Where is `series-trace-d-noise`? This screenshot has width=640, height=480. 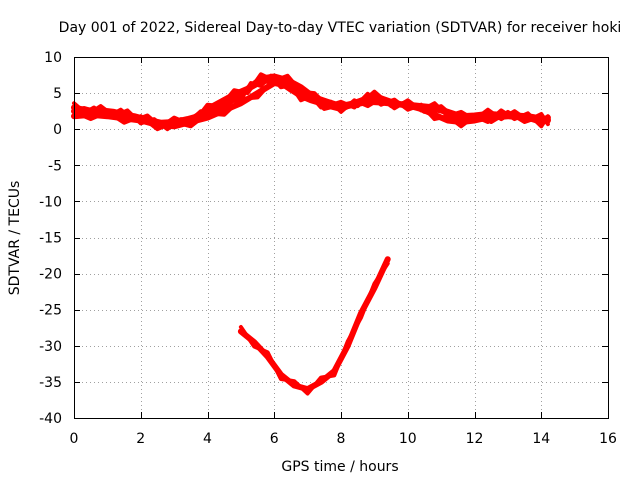 series-trace-d-noise is located at coordinates (314, 328).